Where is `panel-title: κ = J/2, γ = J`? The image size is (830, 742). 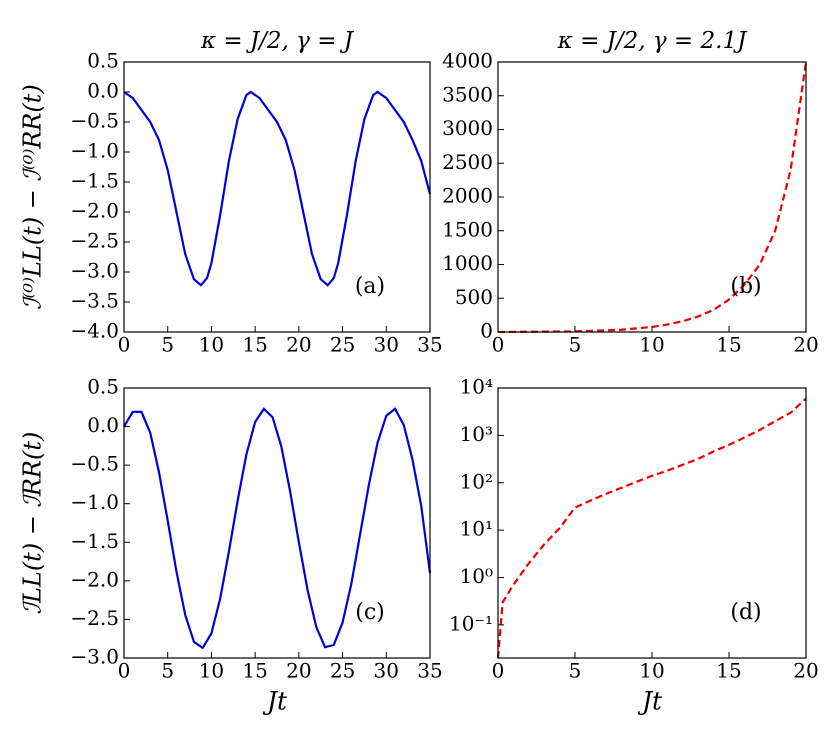 panel-title: κ = J/2, γ = J is located at coordinates (277, 41).